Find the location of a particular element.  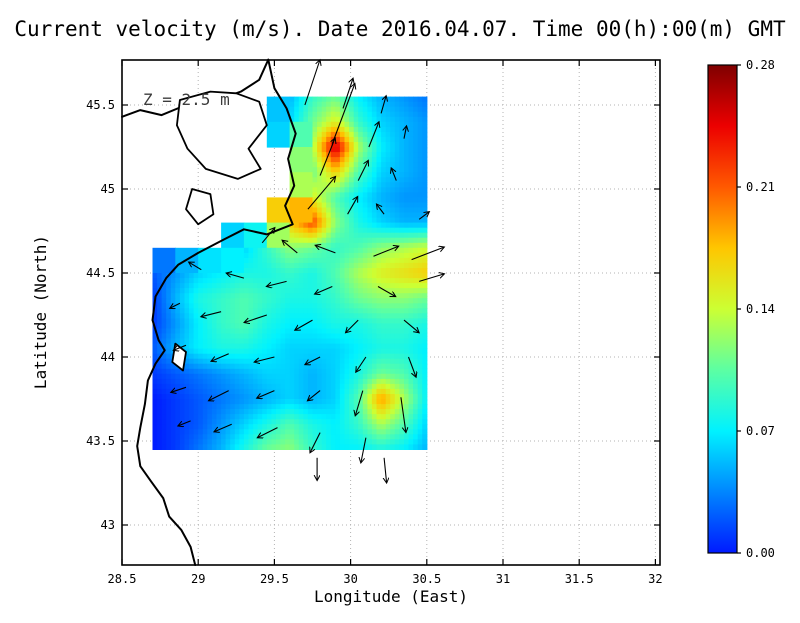

x-tick-label: 29.5 is located at coordinates (274, 579).